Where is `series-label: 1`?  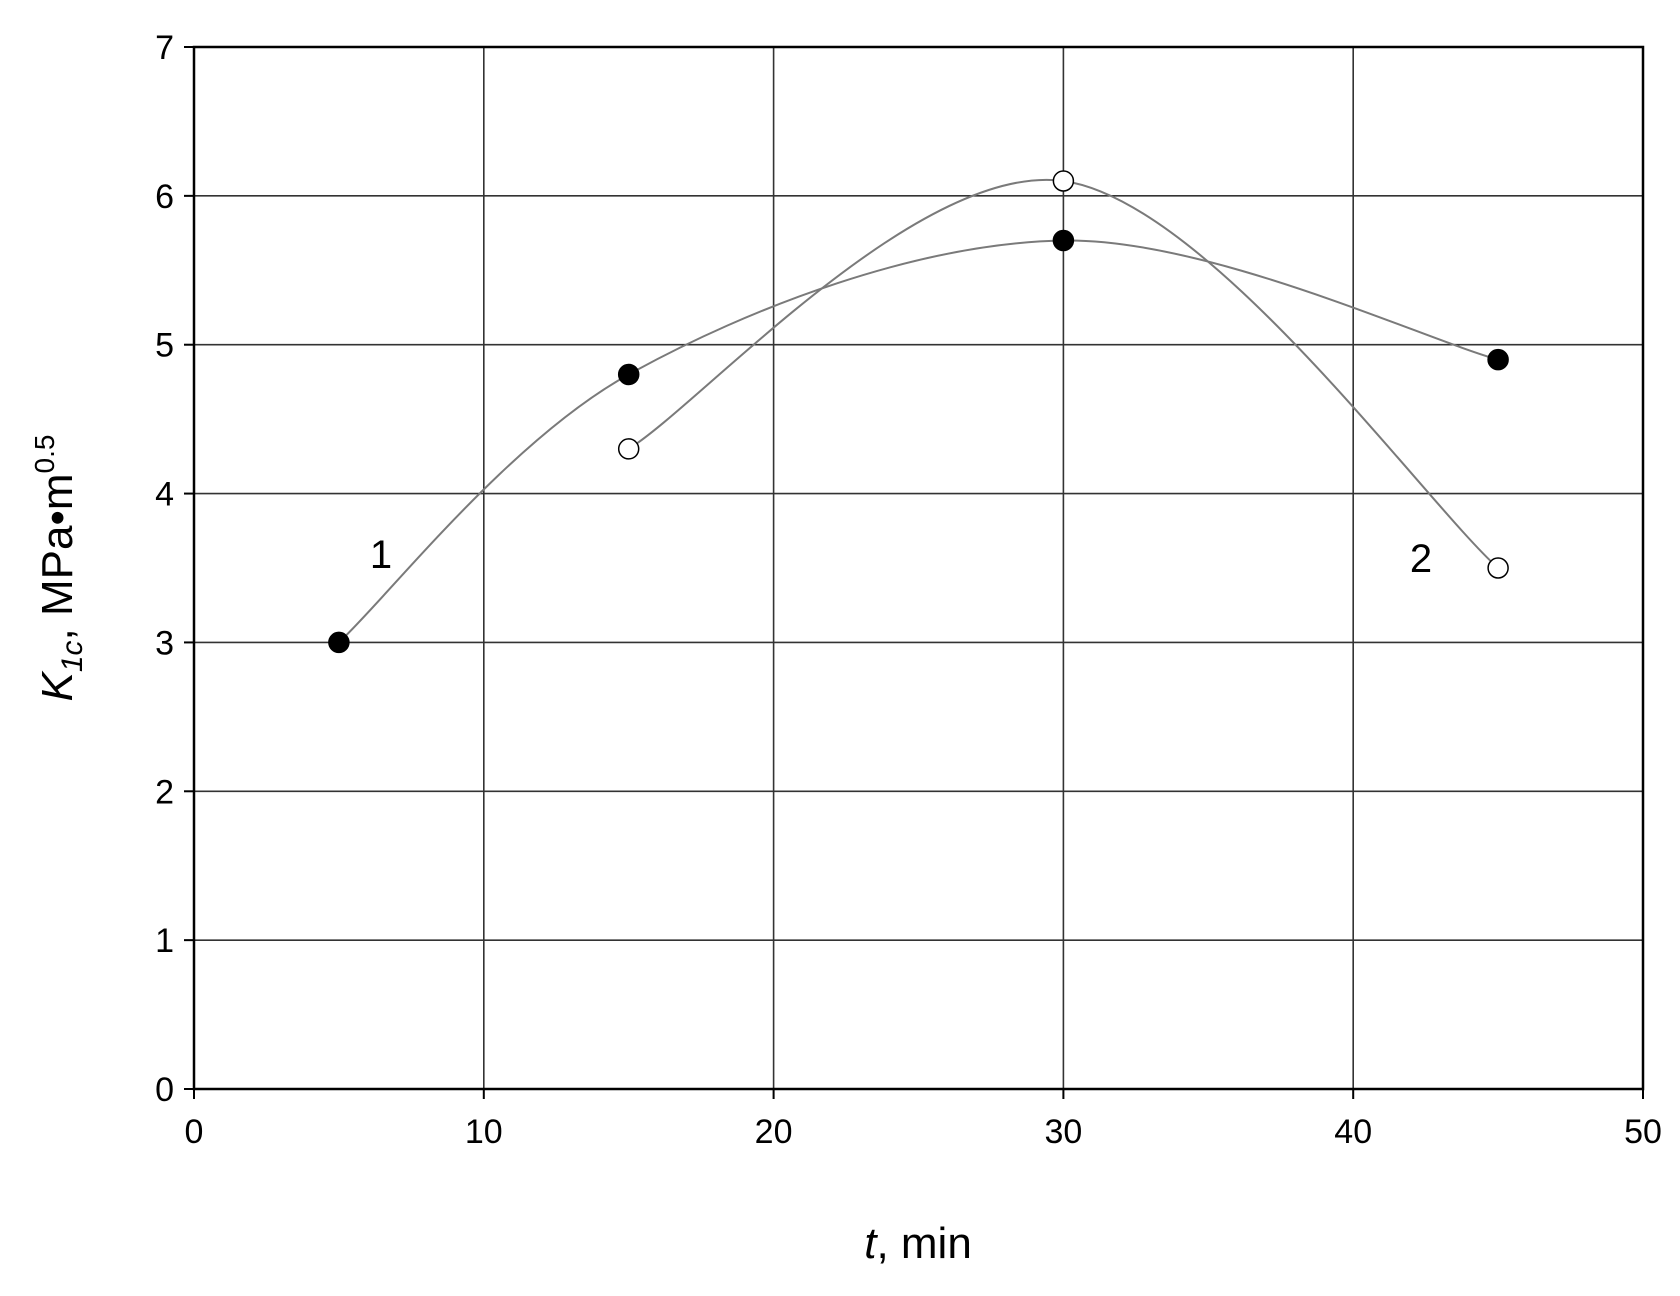
series-label: 1 is located at coordinates (381, 555).